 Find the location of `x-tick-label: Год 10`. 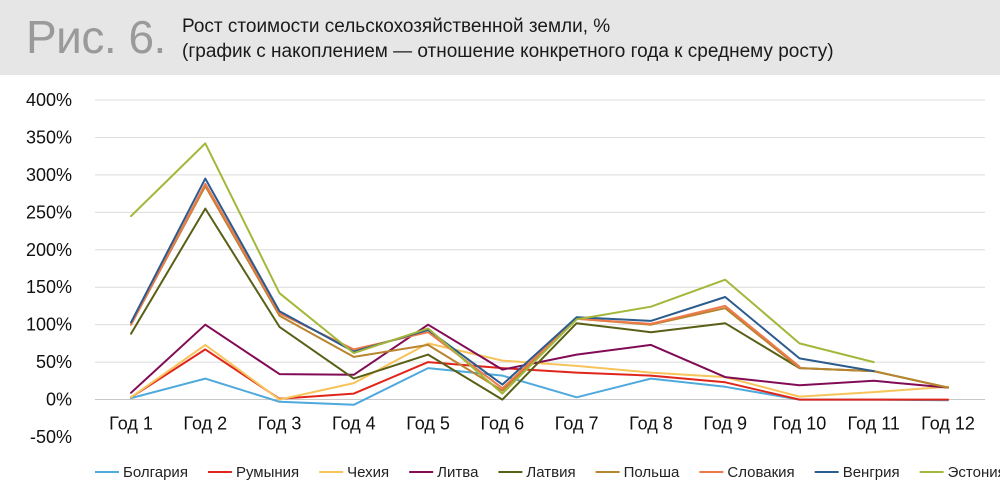

x-tick-label: Год 10 is located at coordinates (800, 424).